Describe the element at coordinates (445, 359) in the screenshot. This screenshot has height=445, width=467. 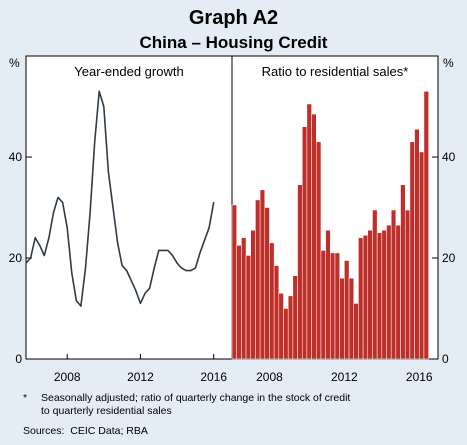
I see `right-y-tick-label: 0` at that location.